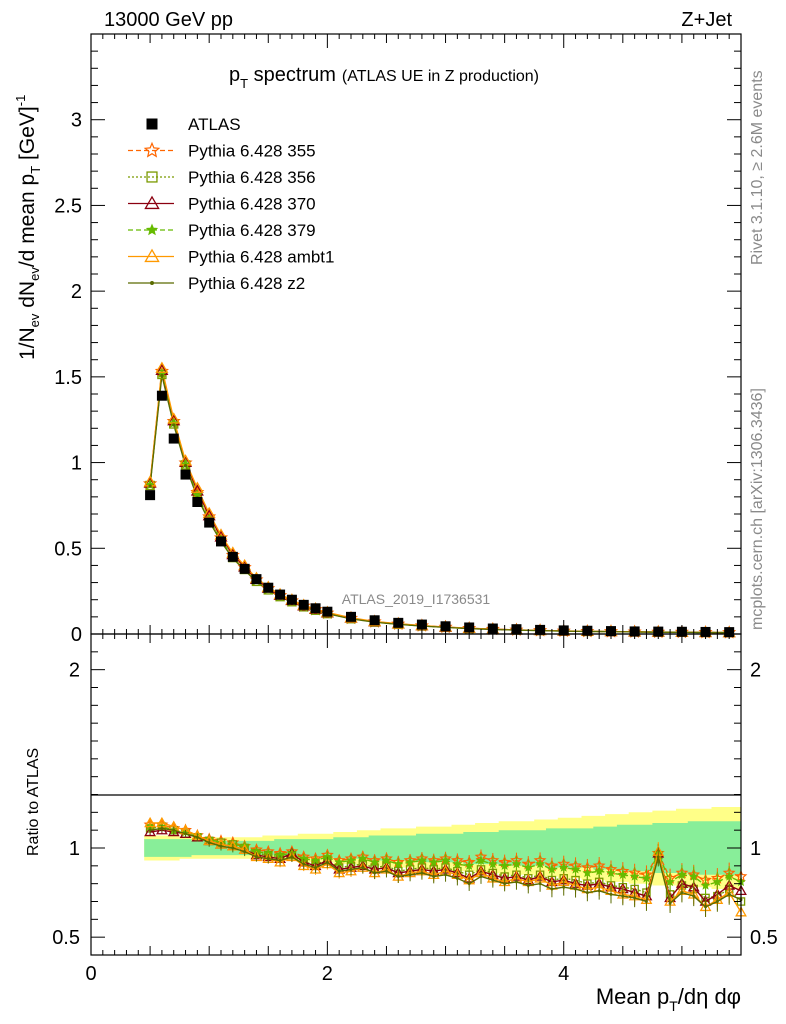 The height and width of the screenshot is (1024, 786). I want to click on ratio-y-axis-label: Ratio to ATLAS, so click(33, 802).